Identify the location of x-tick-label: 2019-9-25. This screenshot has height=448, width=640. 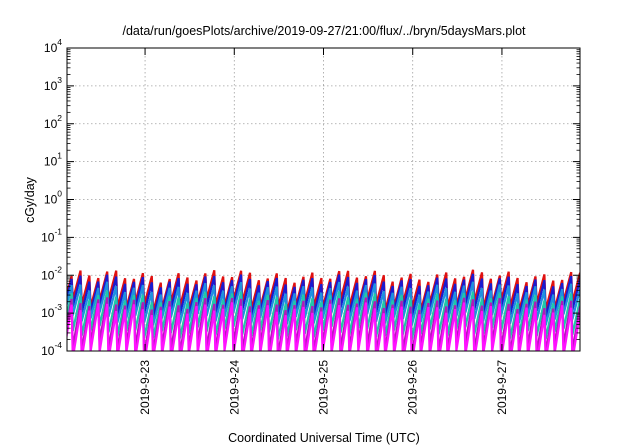
(324, 387).